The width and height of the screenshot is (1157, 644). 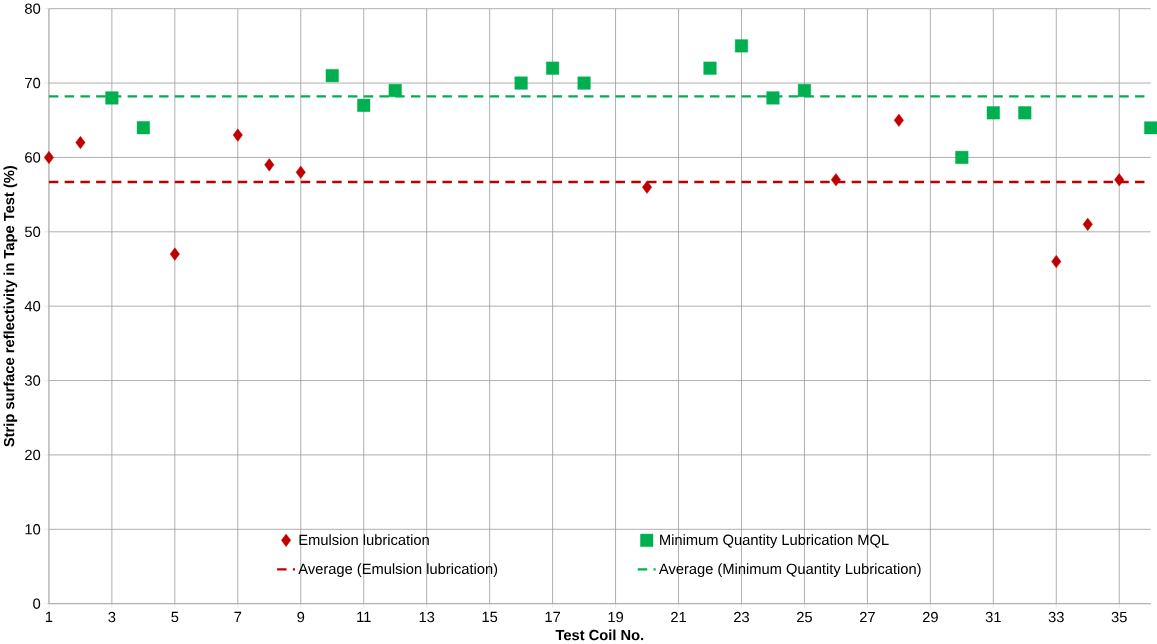 What do you see at coordinates (33, 529) in the screenshot?
I see `y-tick-label: 10` at bounding box center [33, 529].